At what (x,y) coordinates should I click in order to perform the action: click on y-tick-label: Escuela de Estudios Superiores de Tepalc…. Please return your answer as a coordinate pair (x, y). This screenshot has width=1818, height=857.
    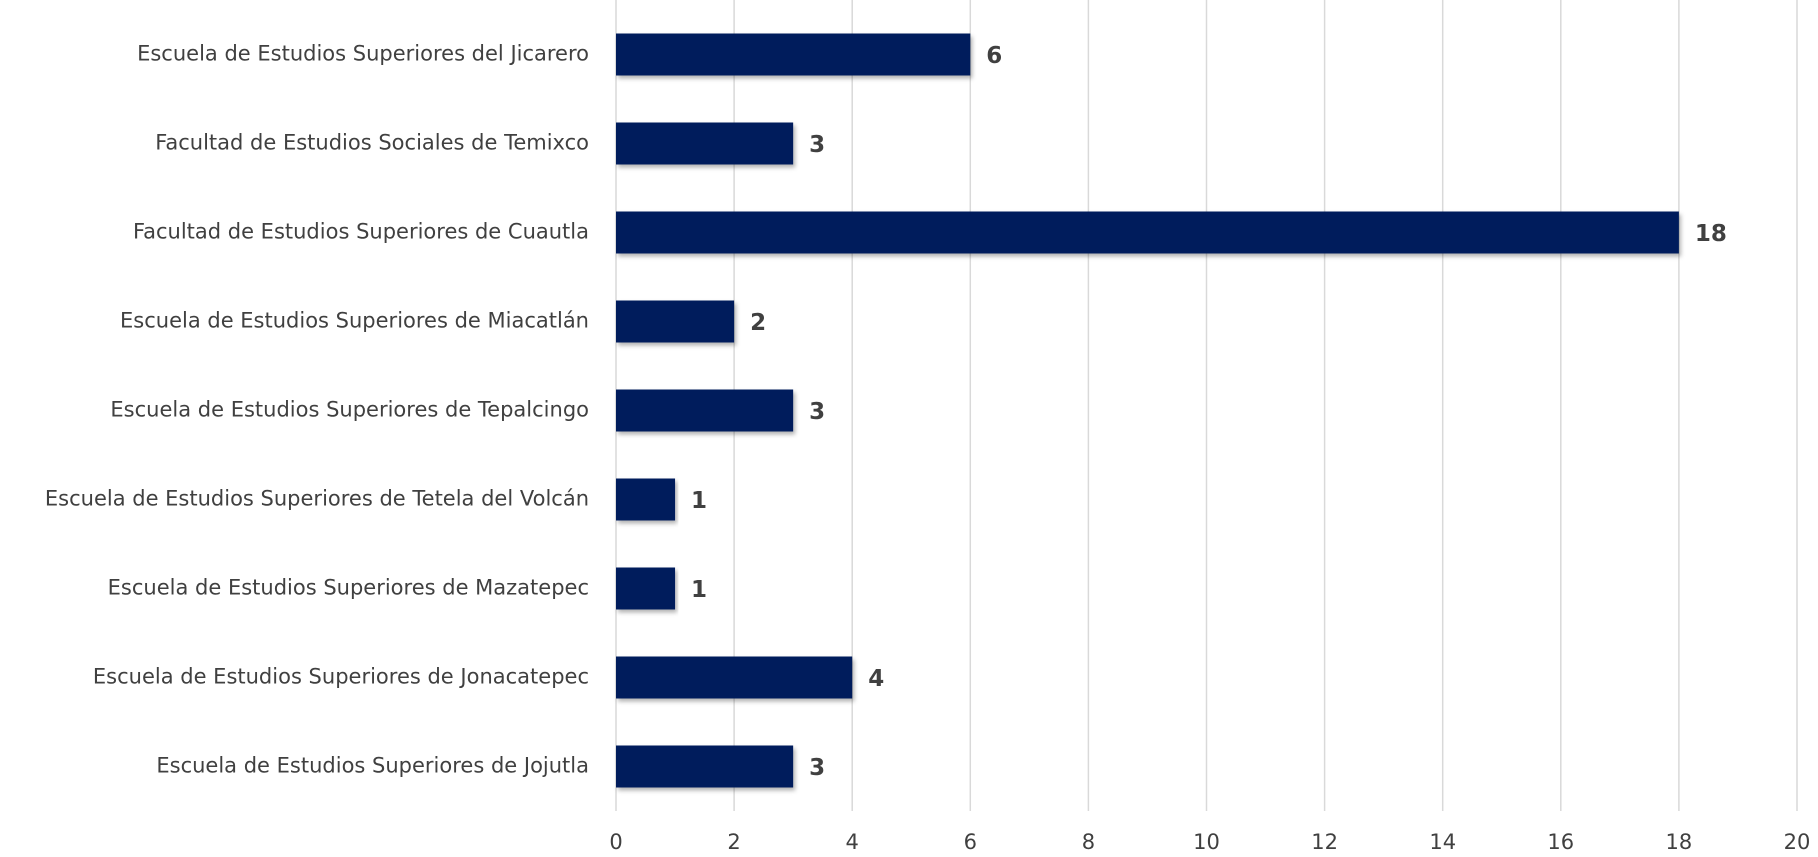
    Looking at the image, I should click on (349, 410).